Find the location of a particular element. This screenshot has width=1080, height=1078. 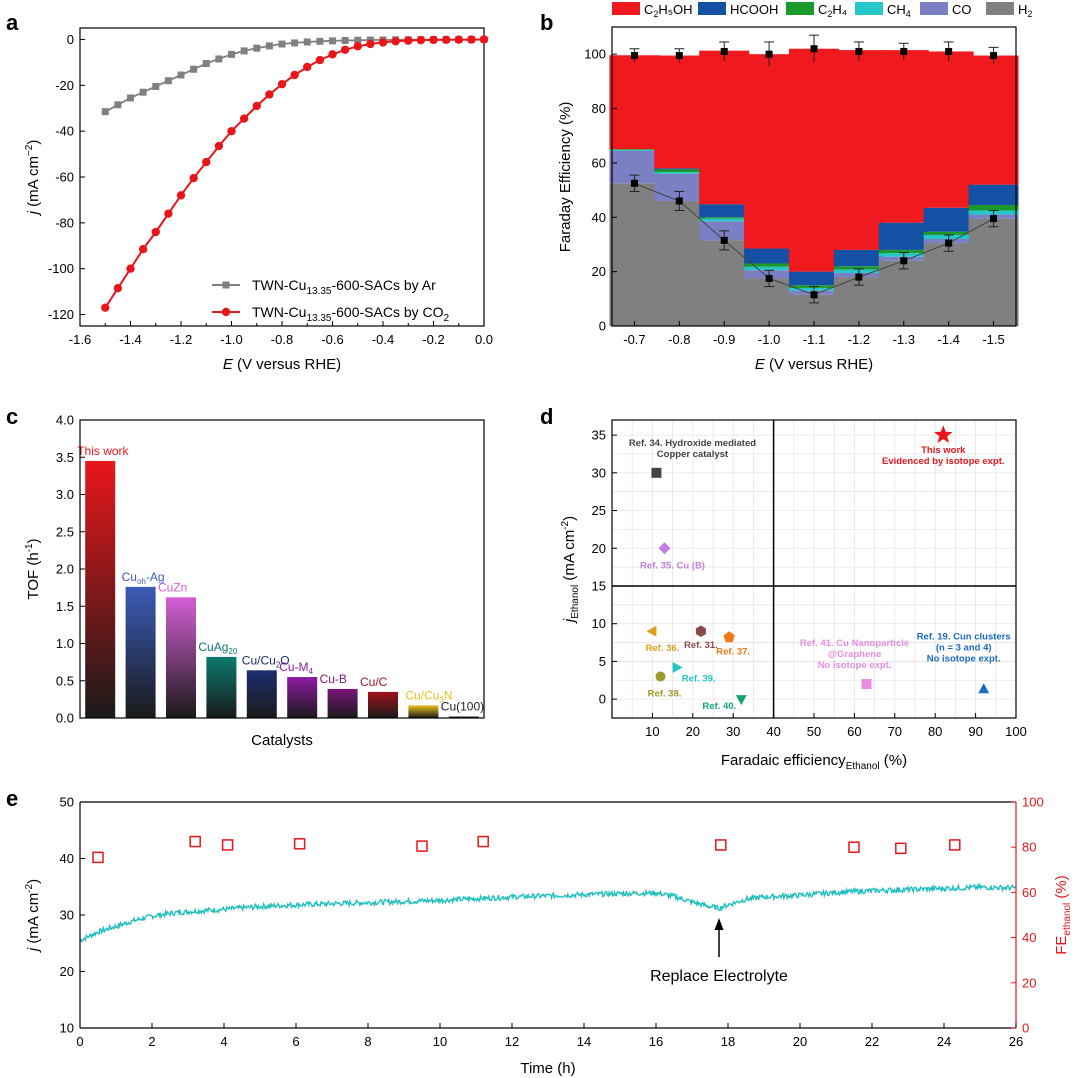

x-axis-label-e: Time (h) is located at coordinates (547, 1068).